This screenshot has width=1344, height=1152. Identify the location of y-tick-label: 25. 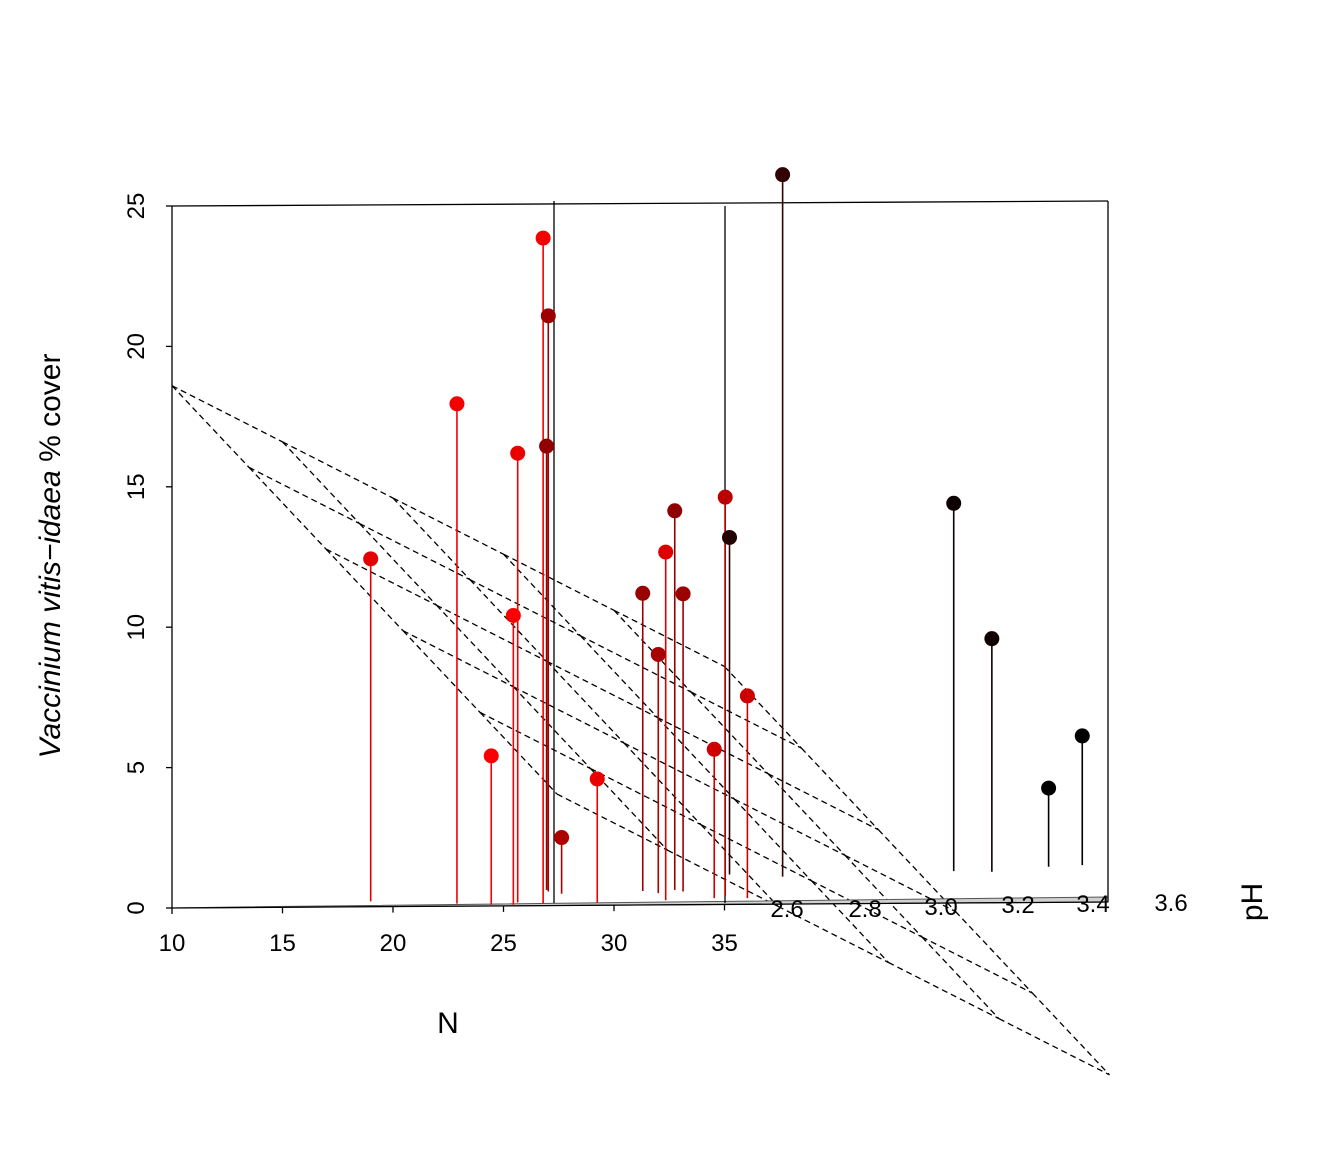
(136, 206).